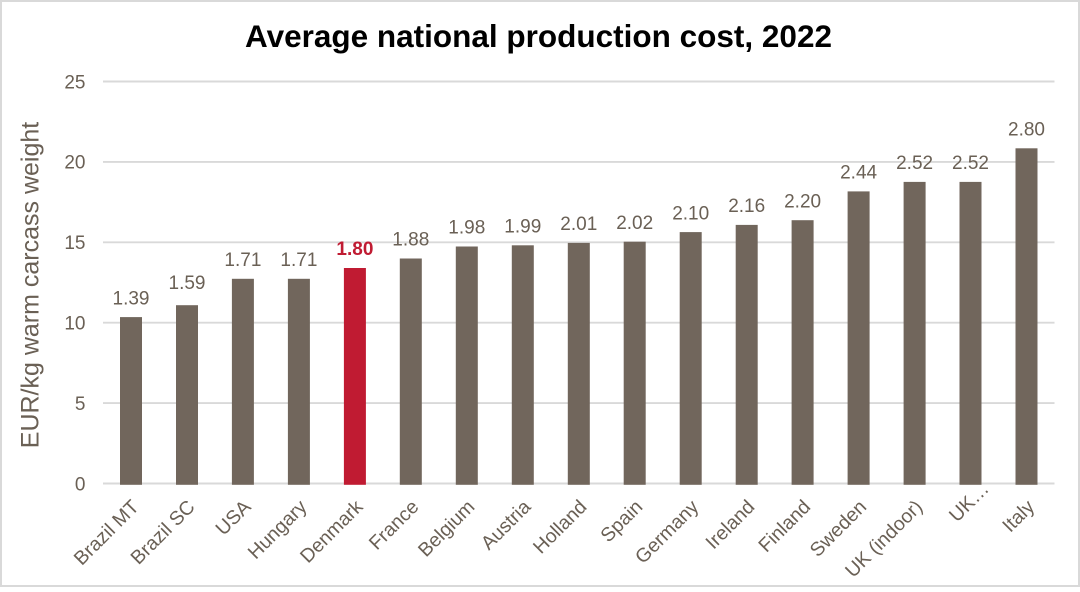  What do you see at coordinates (74, 243) in the screenshot?
I see `svg-text: 15` at bounding box center [74, 243].